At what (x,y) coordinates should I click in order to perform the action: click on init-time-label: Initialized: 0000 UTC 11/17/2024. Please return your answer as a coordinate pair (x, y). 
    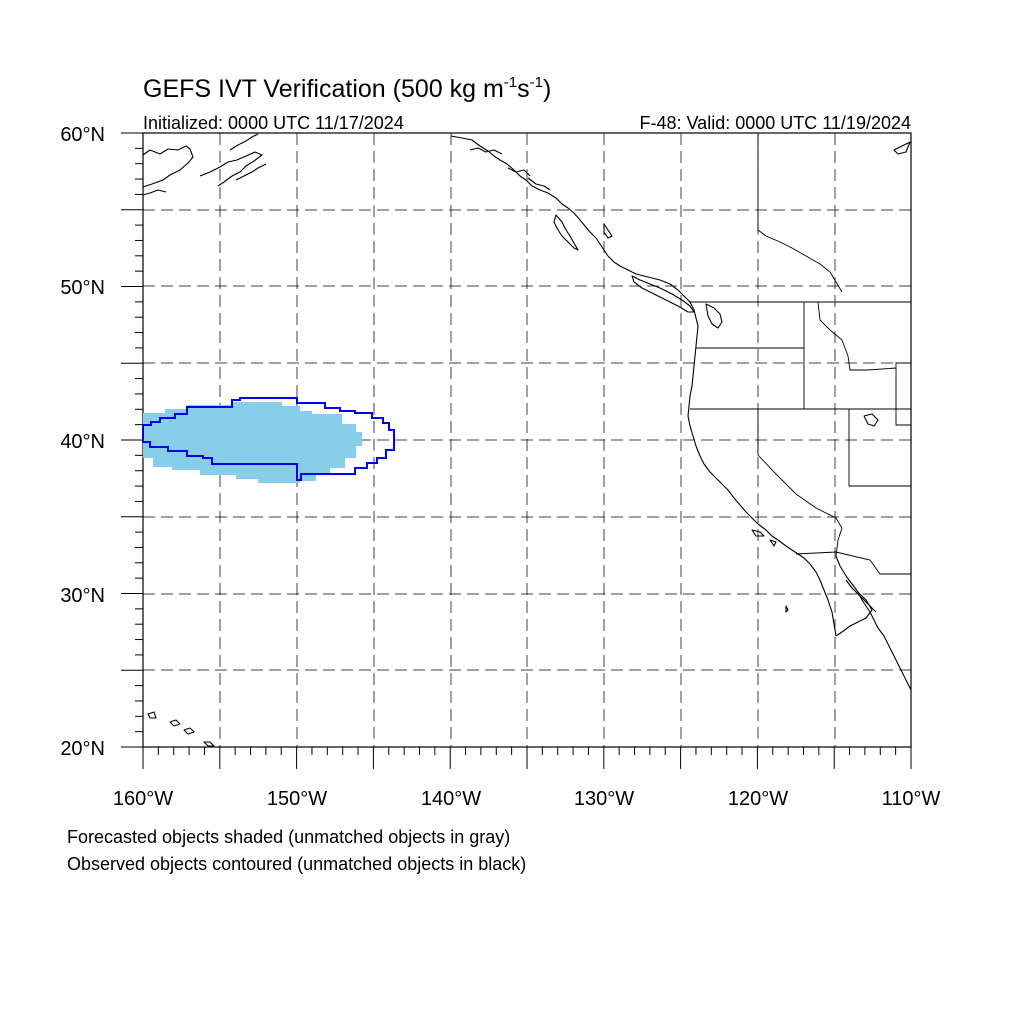
    Looking at the image, I should click on (273, 123).